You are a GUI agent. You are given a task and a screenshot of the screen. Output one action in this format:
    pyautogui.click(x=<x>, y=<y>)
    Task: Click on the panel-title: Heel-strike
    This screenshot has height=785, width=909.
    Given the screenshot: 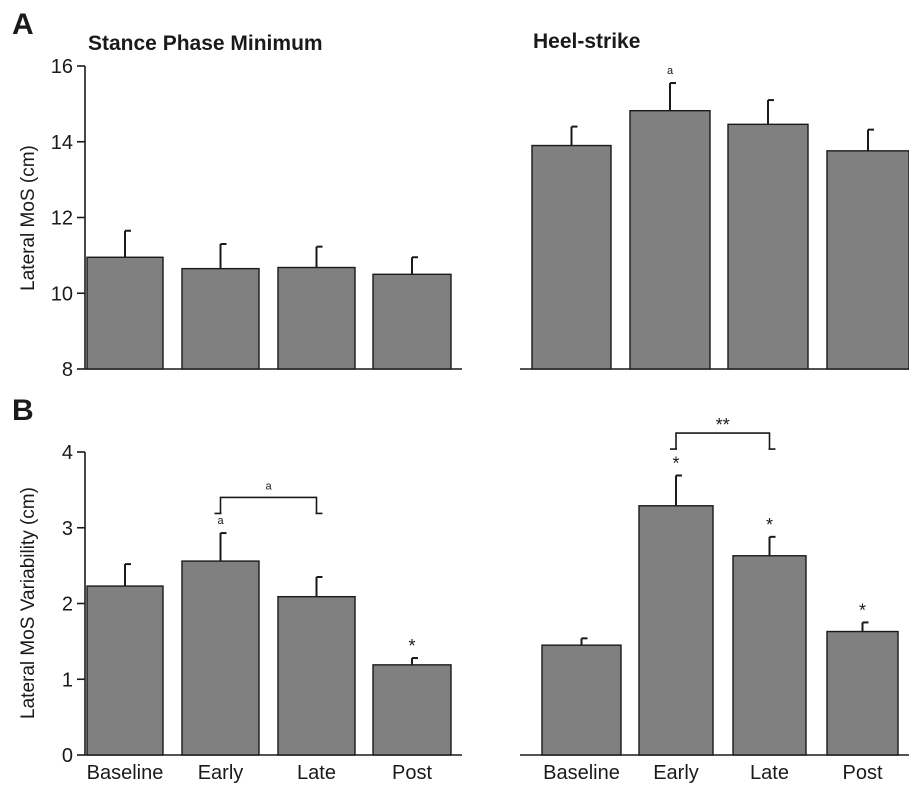 What is the action you would take?
    pyautogui.click(x=586, y=41)
    